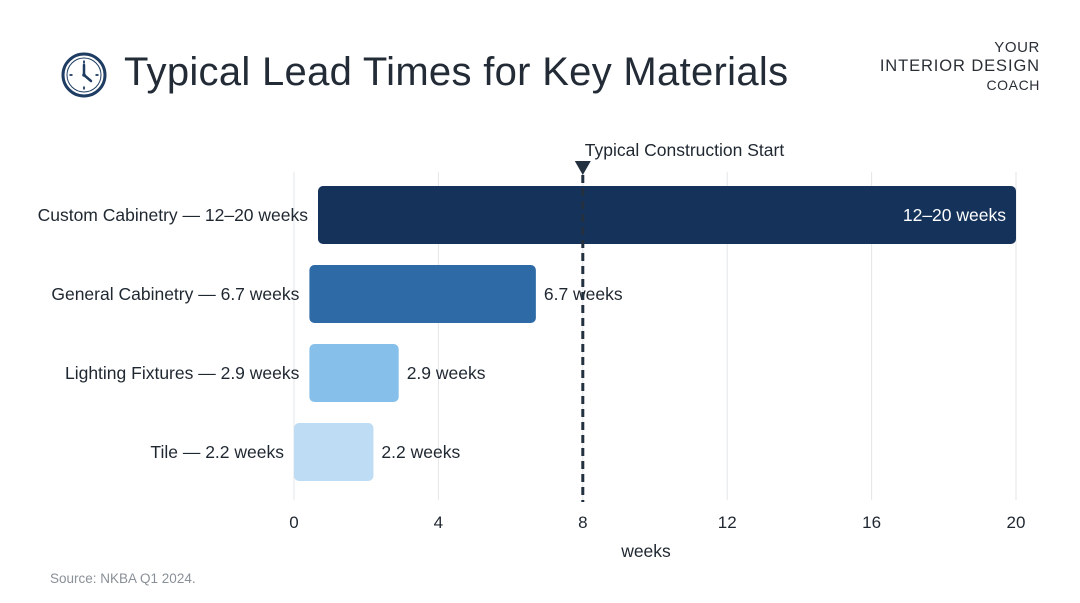  I want to click on reference-marker, so click(582, 168).